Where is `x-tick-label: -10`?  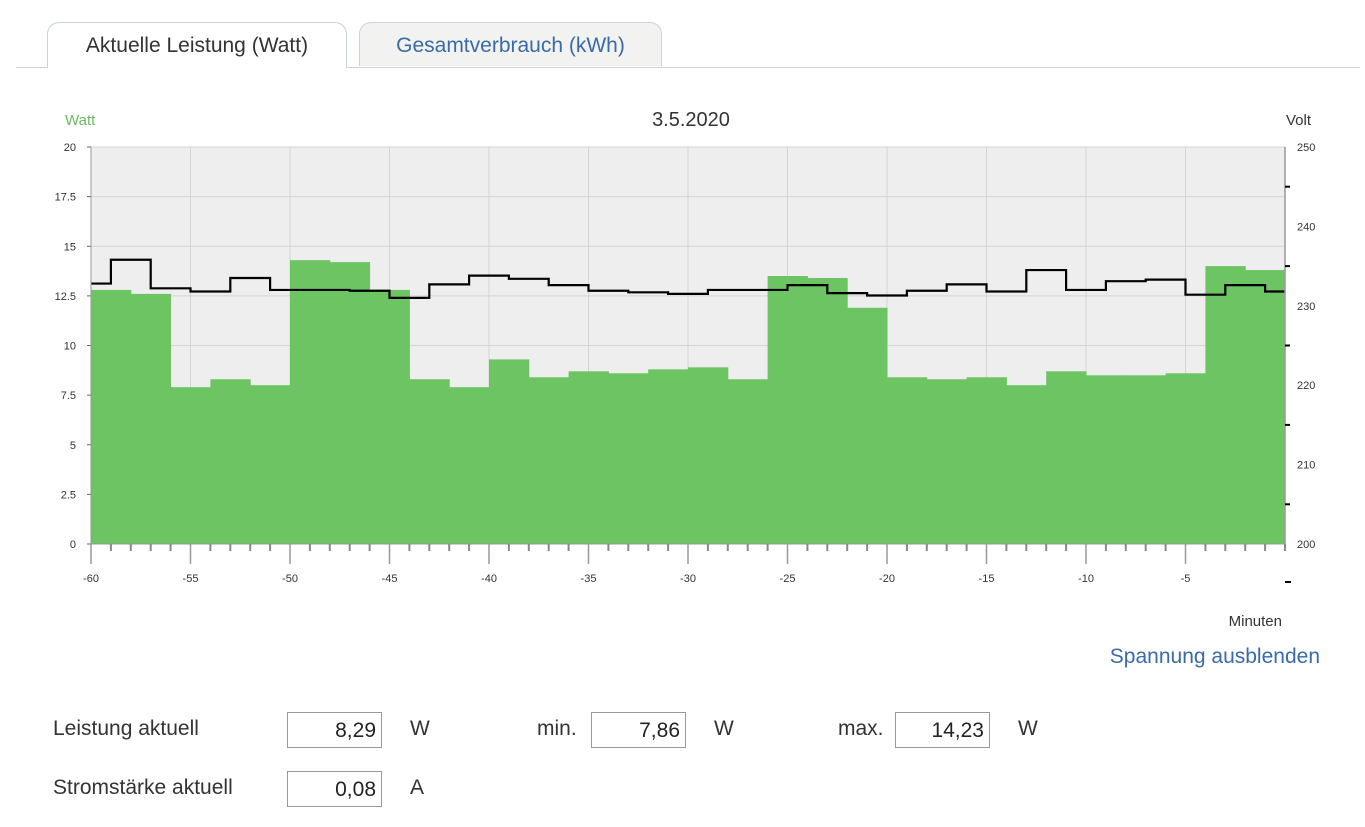
x-tick-label: -10 is located at coordinates (1086, 579).